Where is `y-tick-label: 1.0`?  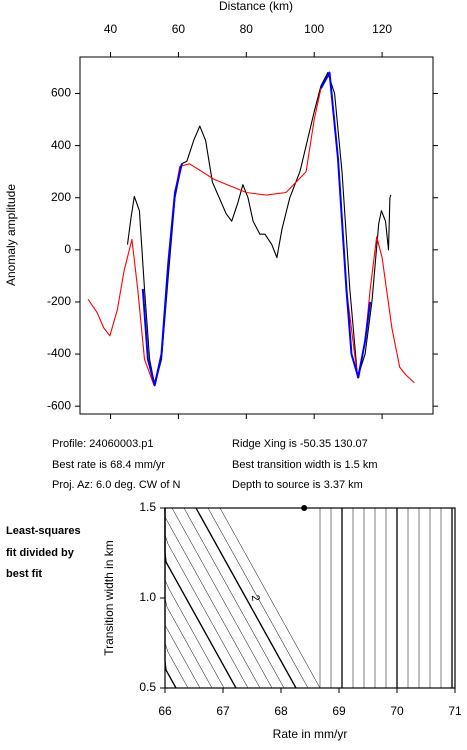 y-tick-label: 1.0 is located at coordinates (147, 597).